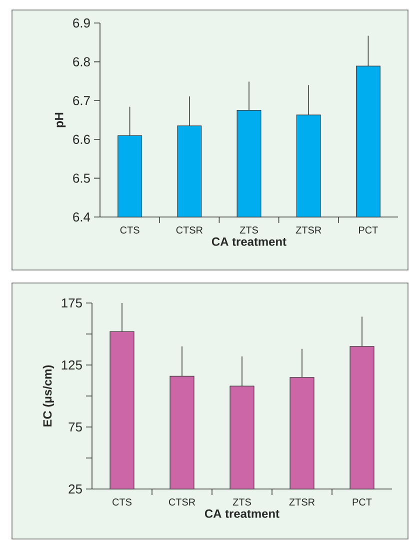 The image size is (409, 540). What do you see at coordinates (81, 178) in the screenshot?
I see `y-tick-label: 6.5` at bounding box center [81, 178].